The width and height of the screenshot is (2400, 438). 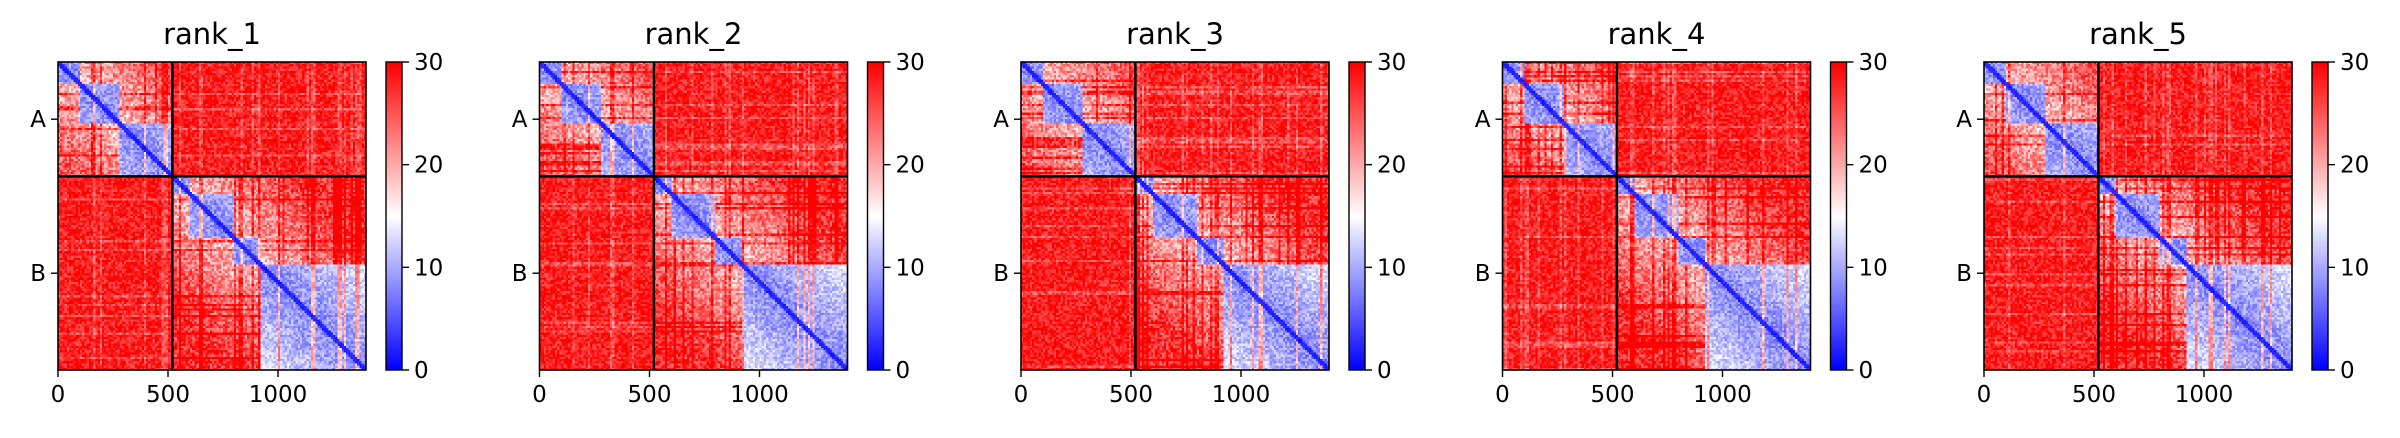 What do you see at coordinates (1657, 34) in the screenshot?
I see `panel-title: rank_4` at bounding box center [1657, 34].